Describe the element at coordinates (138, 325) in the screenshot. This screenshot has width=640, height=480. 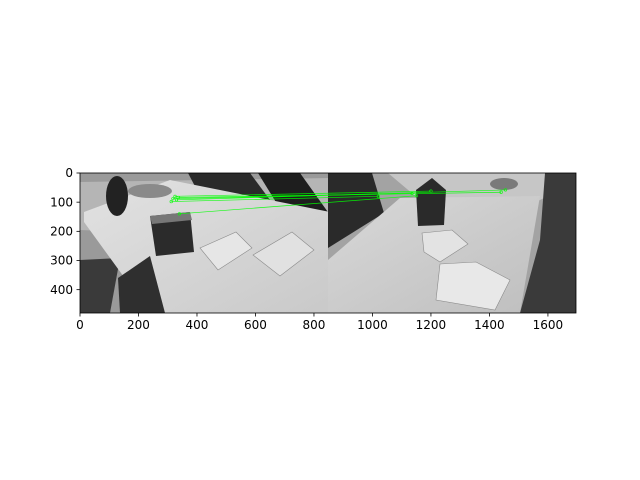
I see `x-tick-label: 200` at that location.